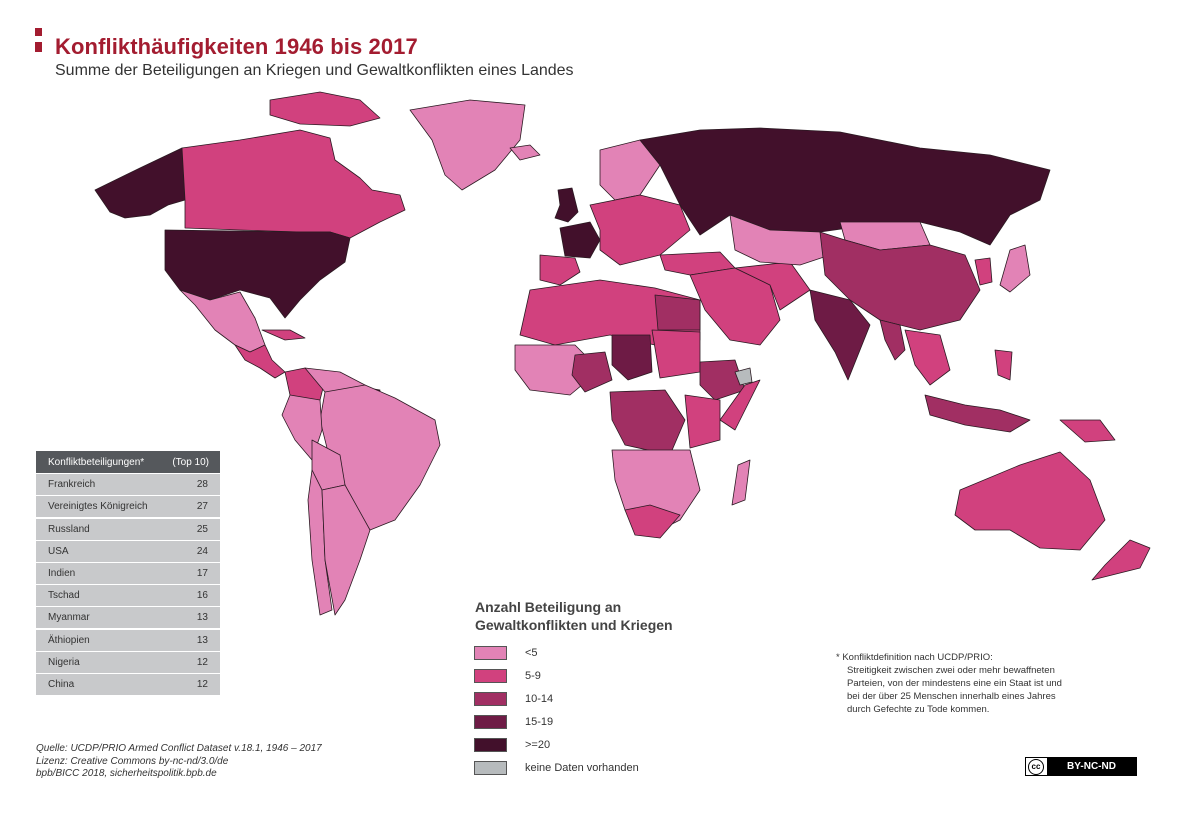 This screenshot has width=1185, height=818. I want to click on region-central-america, so click(260, 361).